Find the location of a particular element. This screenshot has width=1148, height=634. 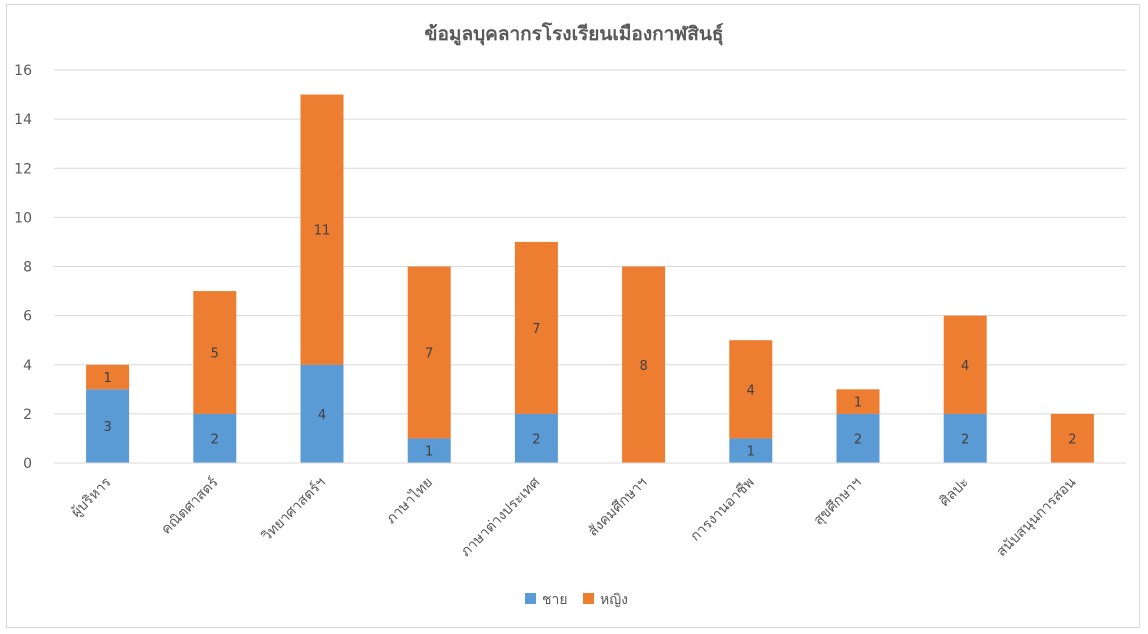

y-tick-label: 2 is located at coordinates (27, 415).